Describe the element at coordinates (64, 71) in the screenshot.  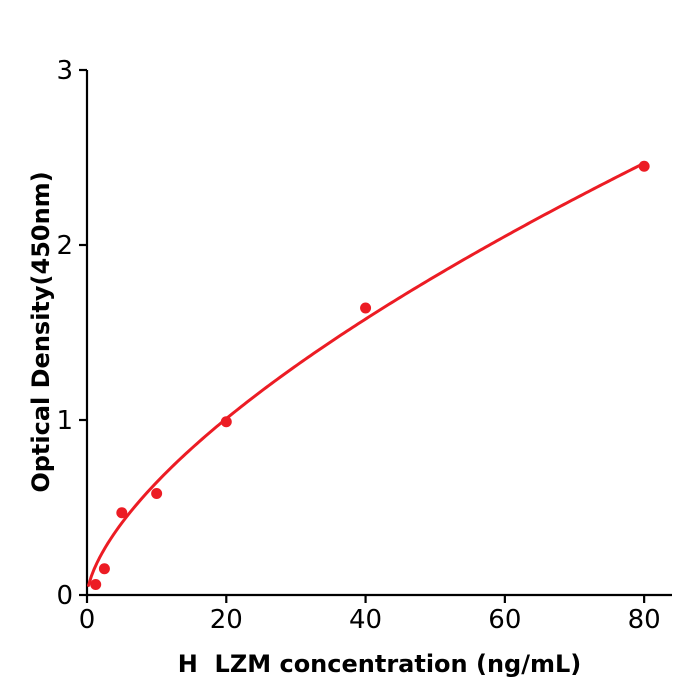
I see `y-axis-tick-label: 3` at that location.